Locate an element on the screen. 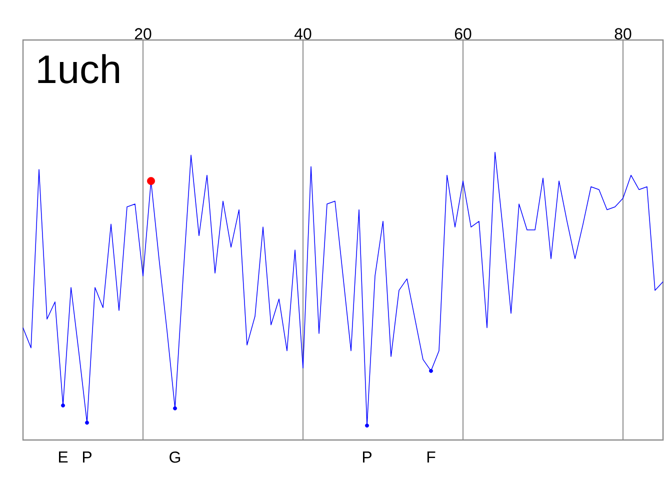 The height and width of the screenshot is (495, 664). chart-title: 1uch is located at coordinates (79, 69).